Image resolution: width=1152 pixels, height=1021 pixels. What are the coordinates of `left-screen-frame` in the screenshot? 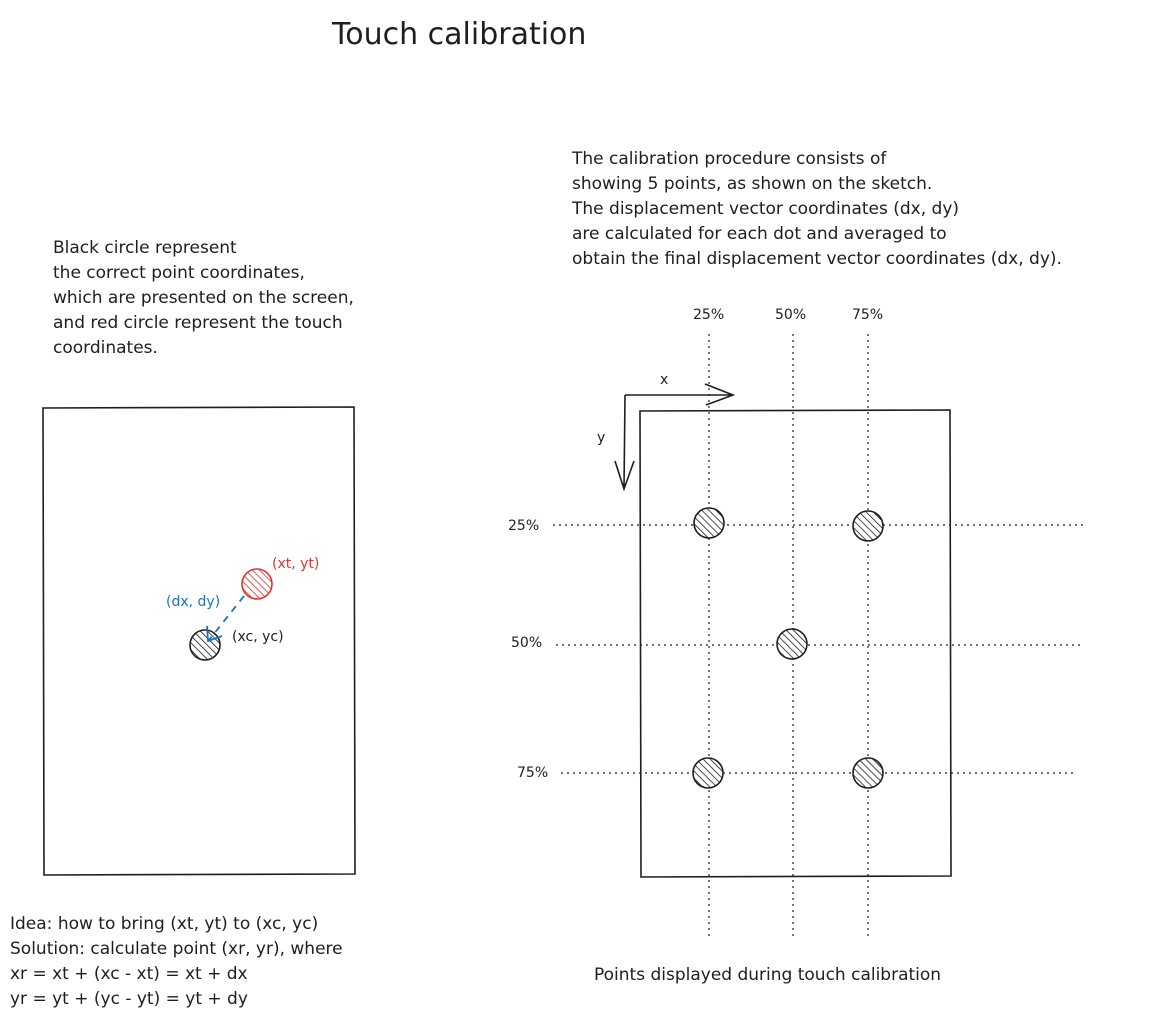 It's located at (199, 641).